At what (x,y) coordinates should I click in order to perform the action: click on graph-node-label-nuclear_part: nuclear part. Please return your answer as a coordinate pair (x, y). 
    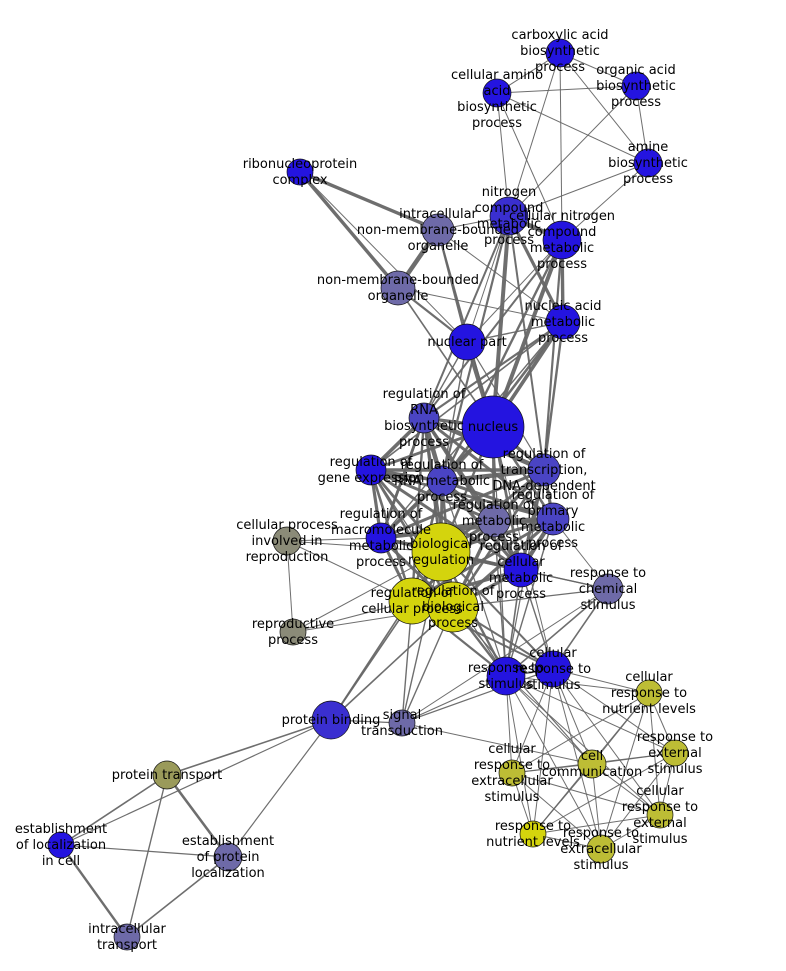
    Looking at the image, I should click on (466, 342).